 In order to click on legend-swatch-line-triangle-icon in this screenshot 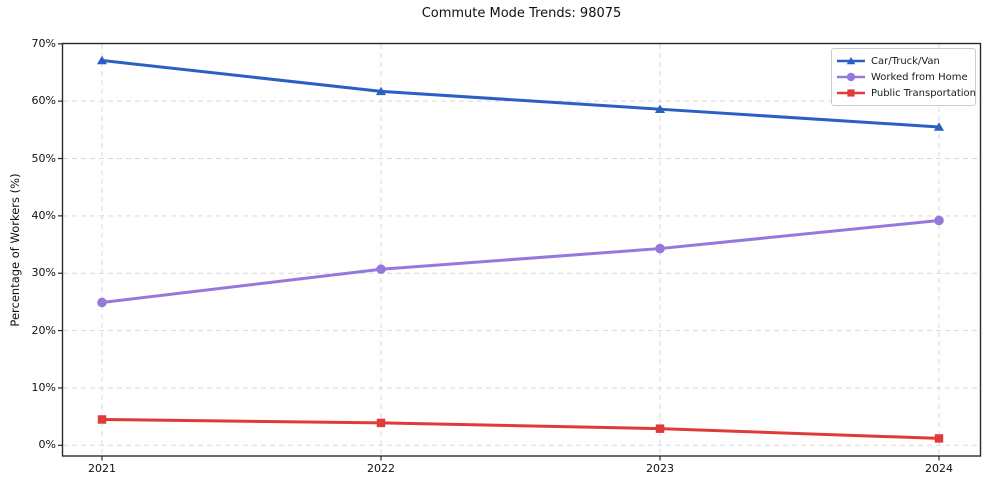, I will do `click(851, 61)`.